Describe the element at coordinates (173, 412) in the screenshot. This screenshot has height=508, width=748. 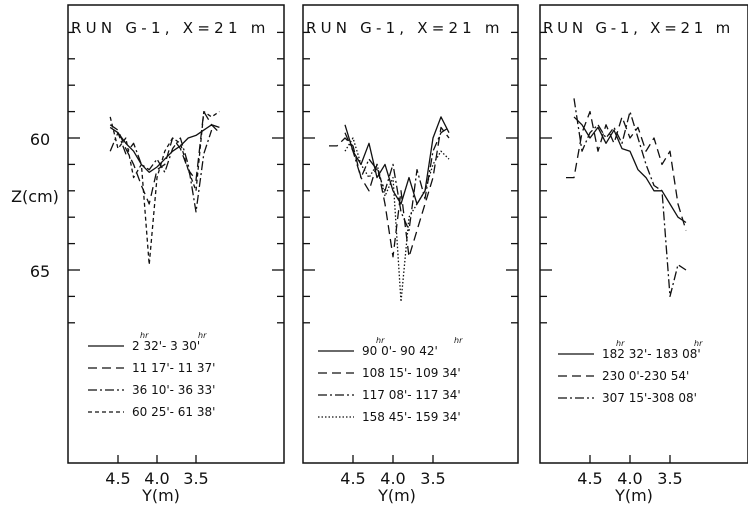
I see `legend-label: 60 25'- 61 38'` at that location.